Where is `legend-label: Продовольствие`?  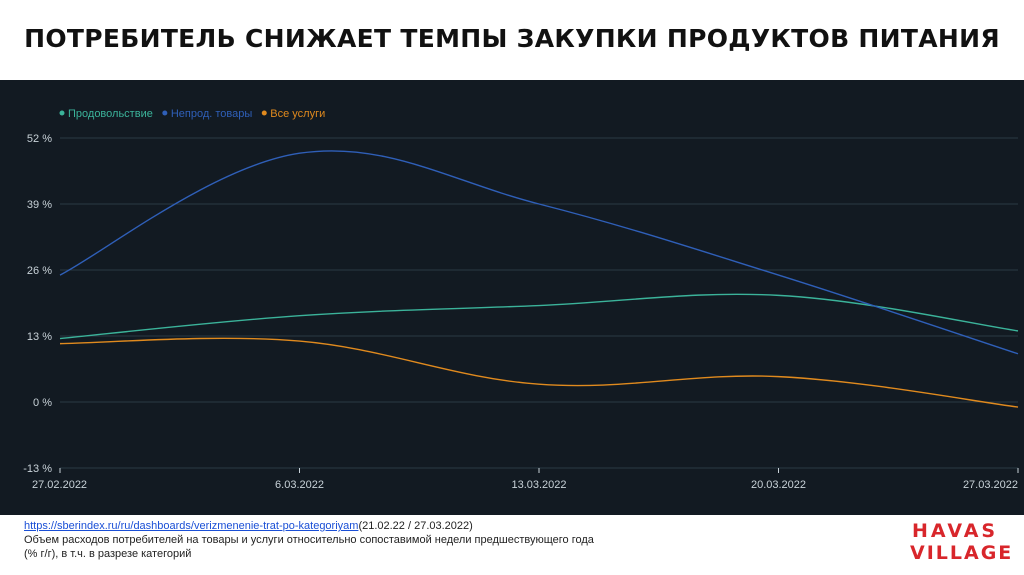 legend-label: Продовольствие is located at coordinates (110, 114).